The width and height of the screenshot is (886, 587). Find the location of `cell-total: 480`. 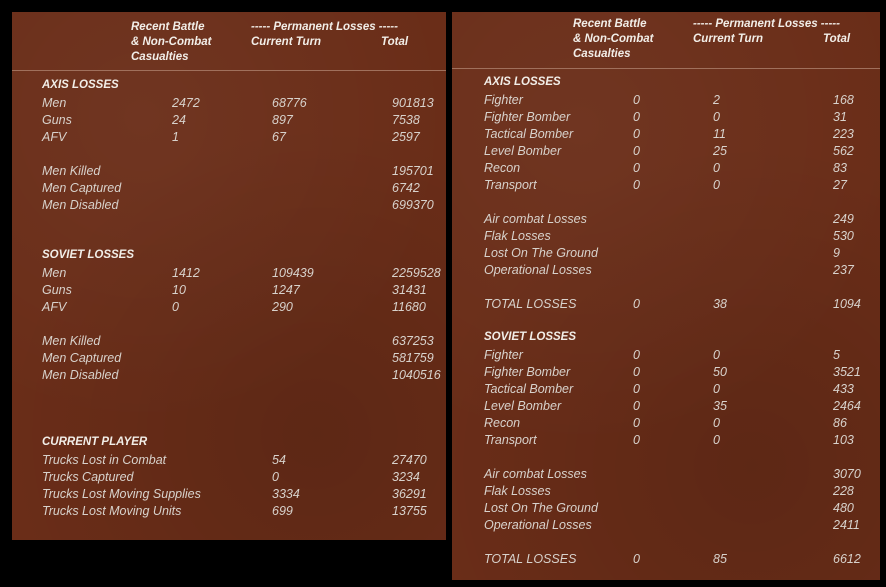

cell-total: 480 is located at coordinates (843, 508).